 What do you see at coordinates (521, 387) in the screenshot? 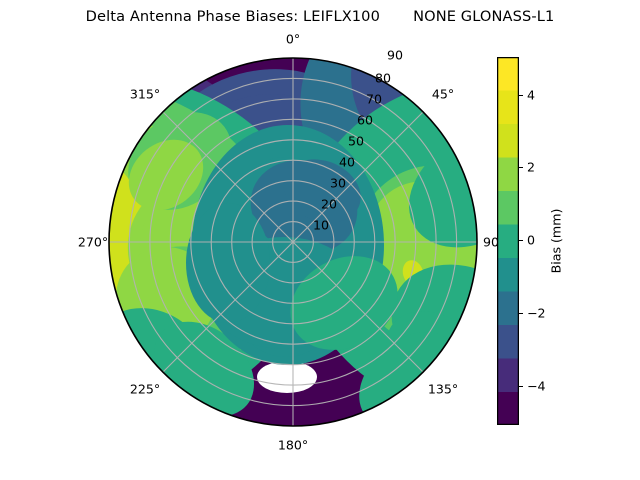
I see `colorbar-tickmark-m4` at bounding box center [521, 387].